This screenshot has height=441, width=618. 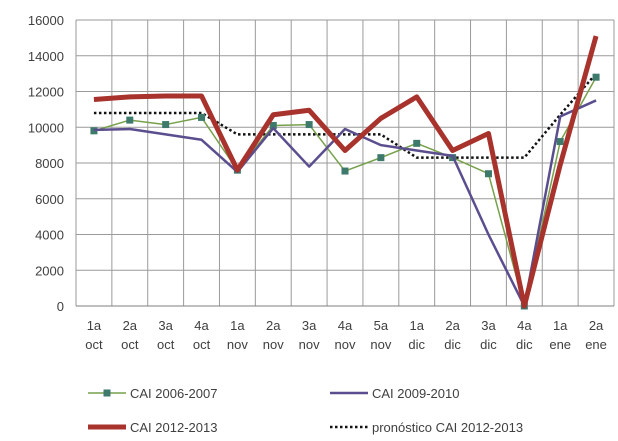 I want to click on legend-label: CAI 2012-2013, so click(x=173, y=427).